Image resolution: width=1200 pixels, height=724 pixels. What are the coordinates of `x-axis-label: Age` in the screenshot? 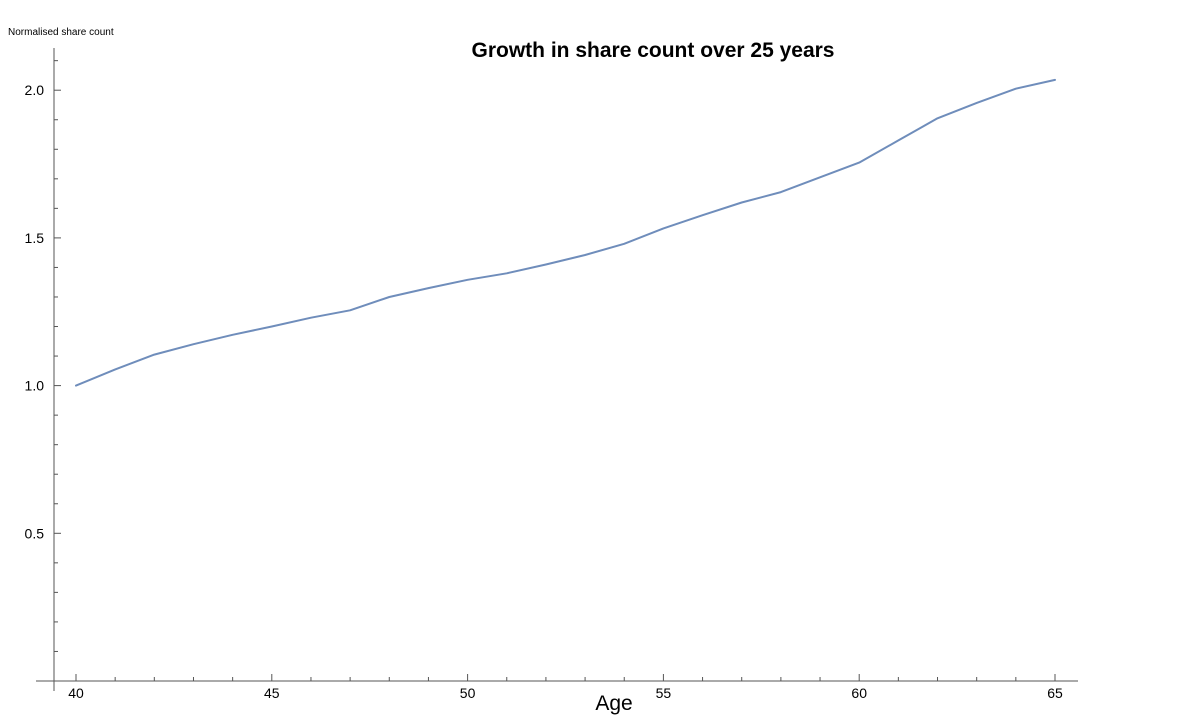 It's located at (613, 703).